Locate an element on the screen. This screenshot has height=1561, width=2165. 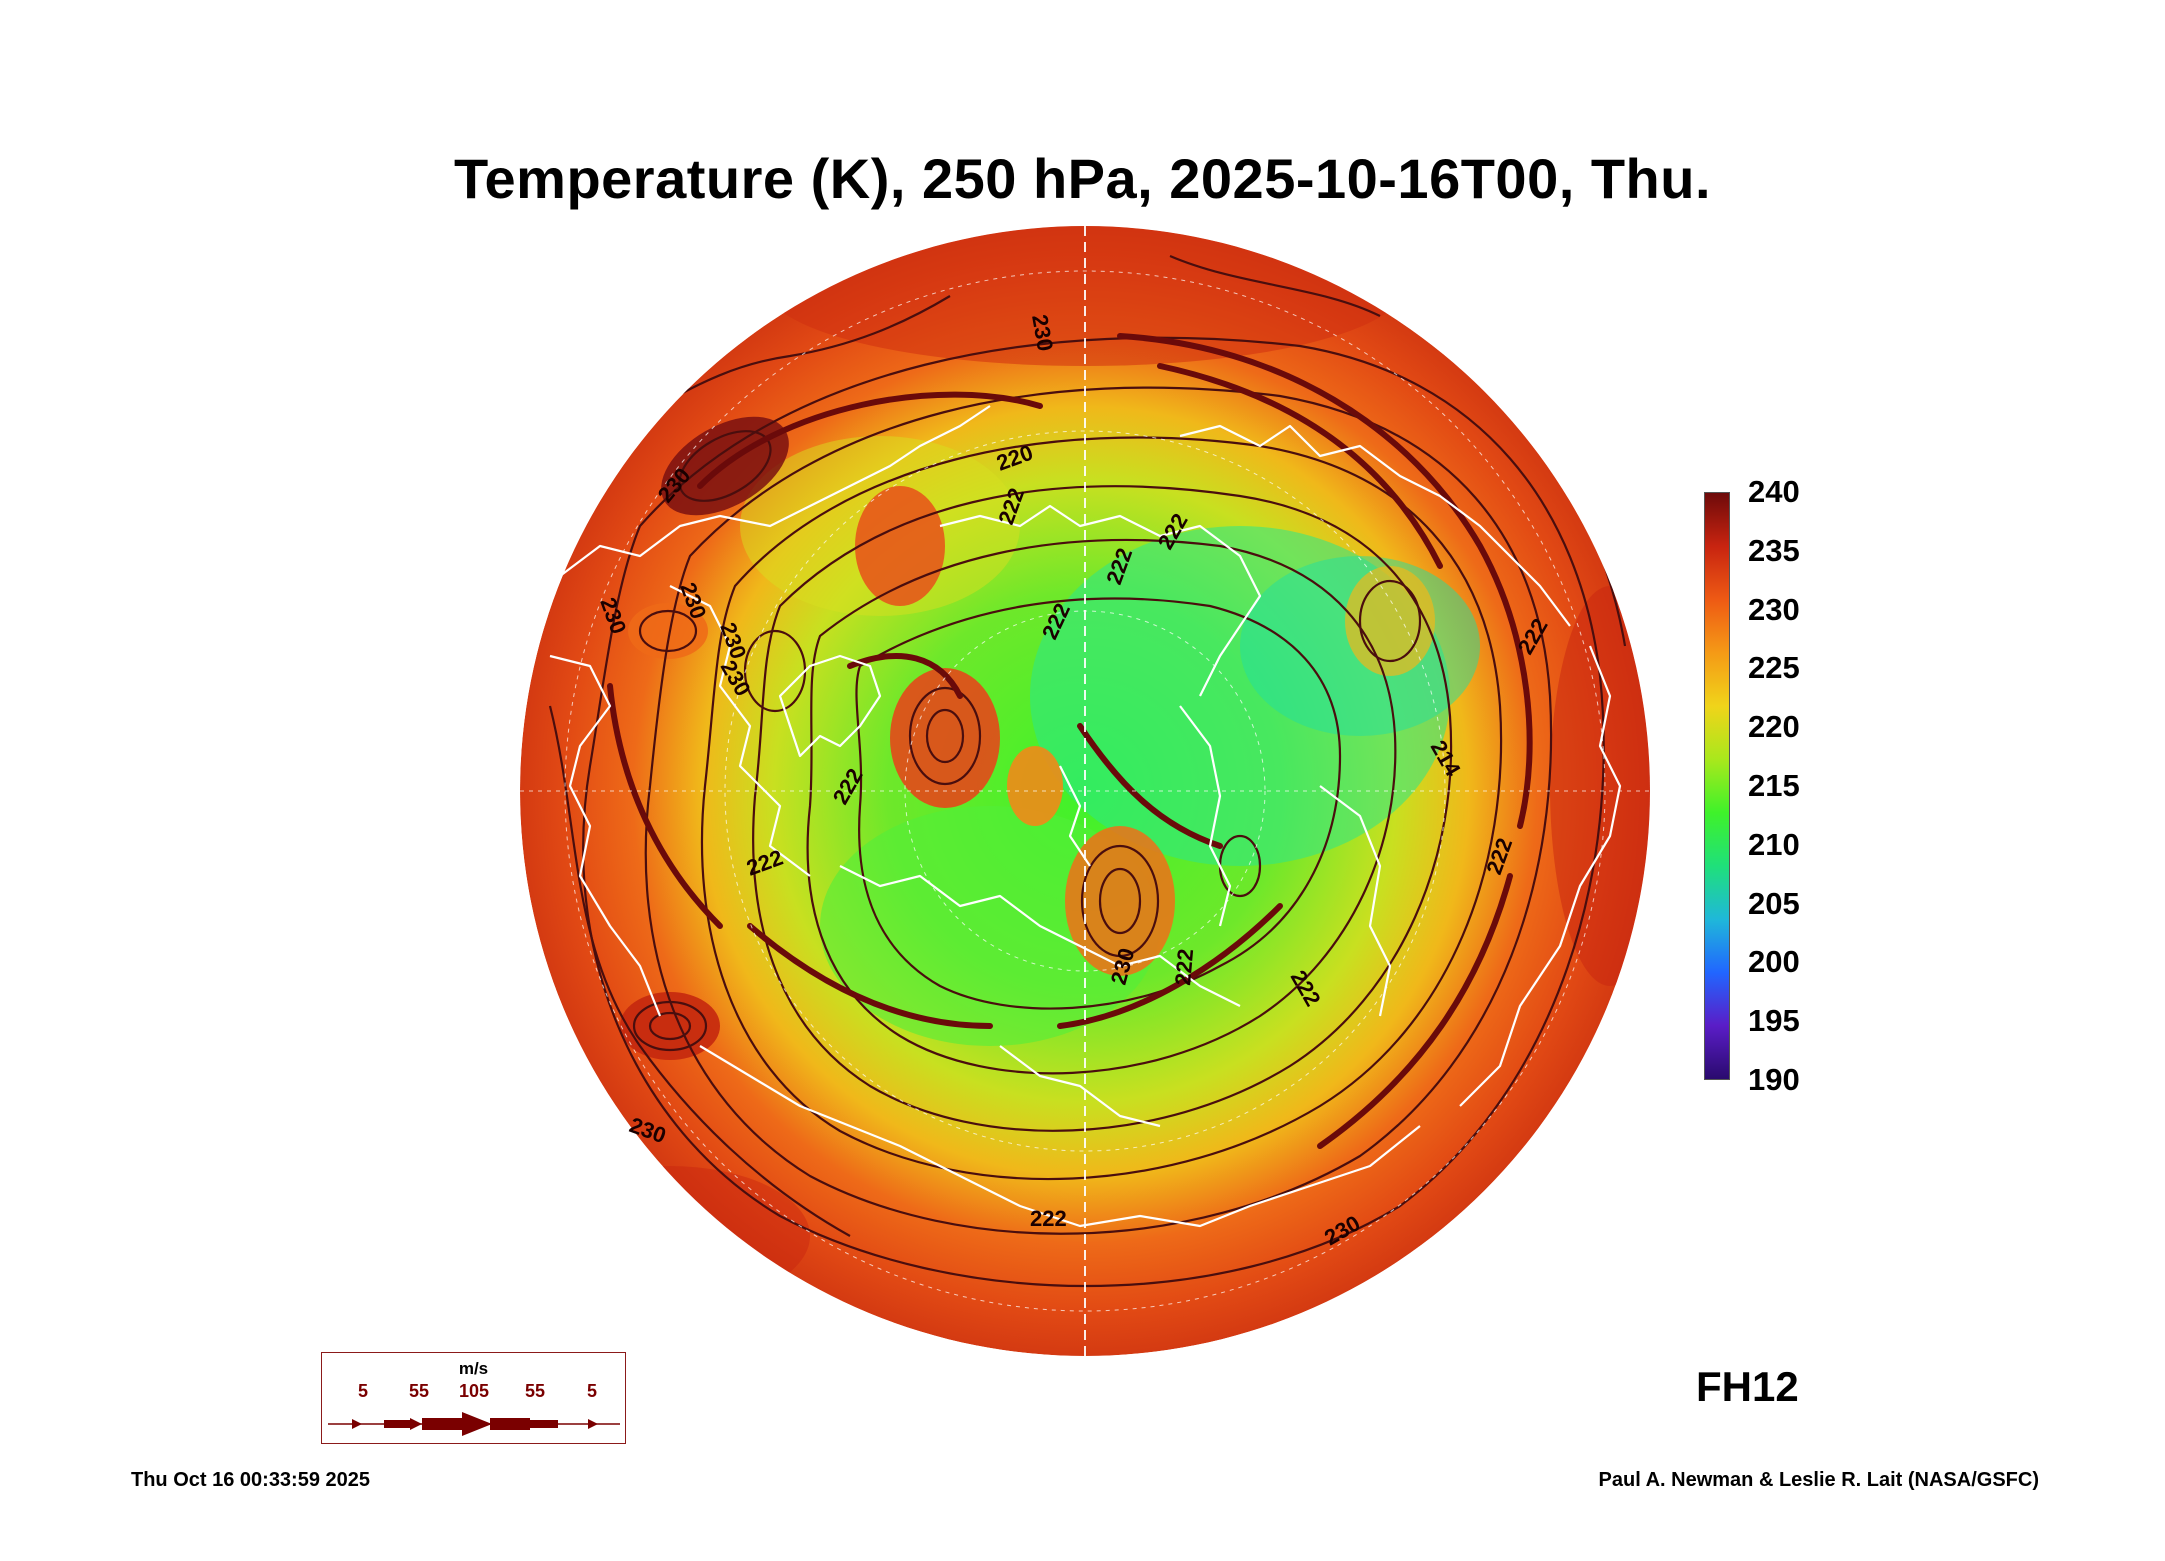
colorbar-tick-label: 200 is located at coordinates (1774, 962).